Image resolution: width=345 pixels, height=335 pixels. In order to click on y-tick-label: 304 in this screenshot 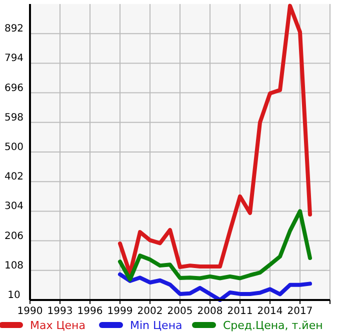, I will do `click(14, 206)`.